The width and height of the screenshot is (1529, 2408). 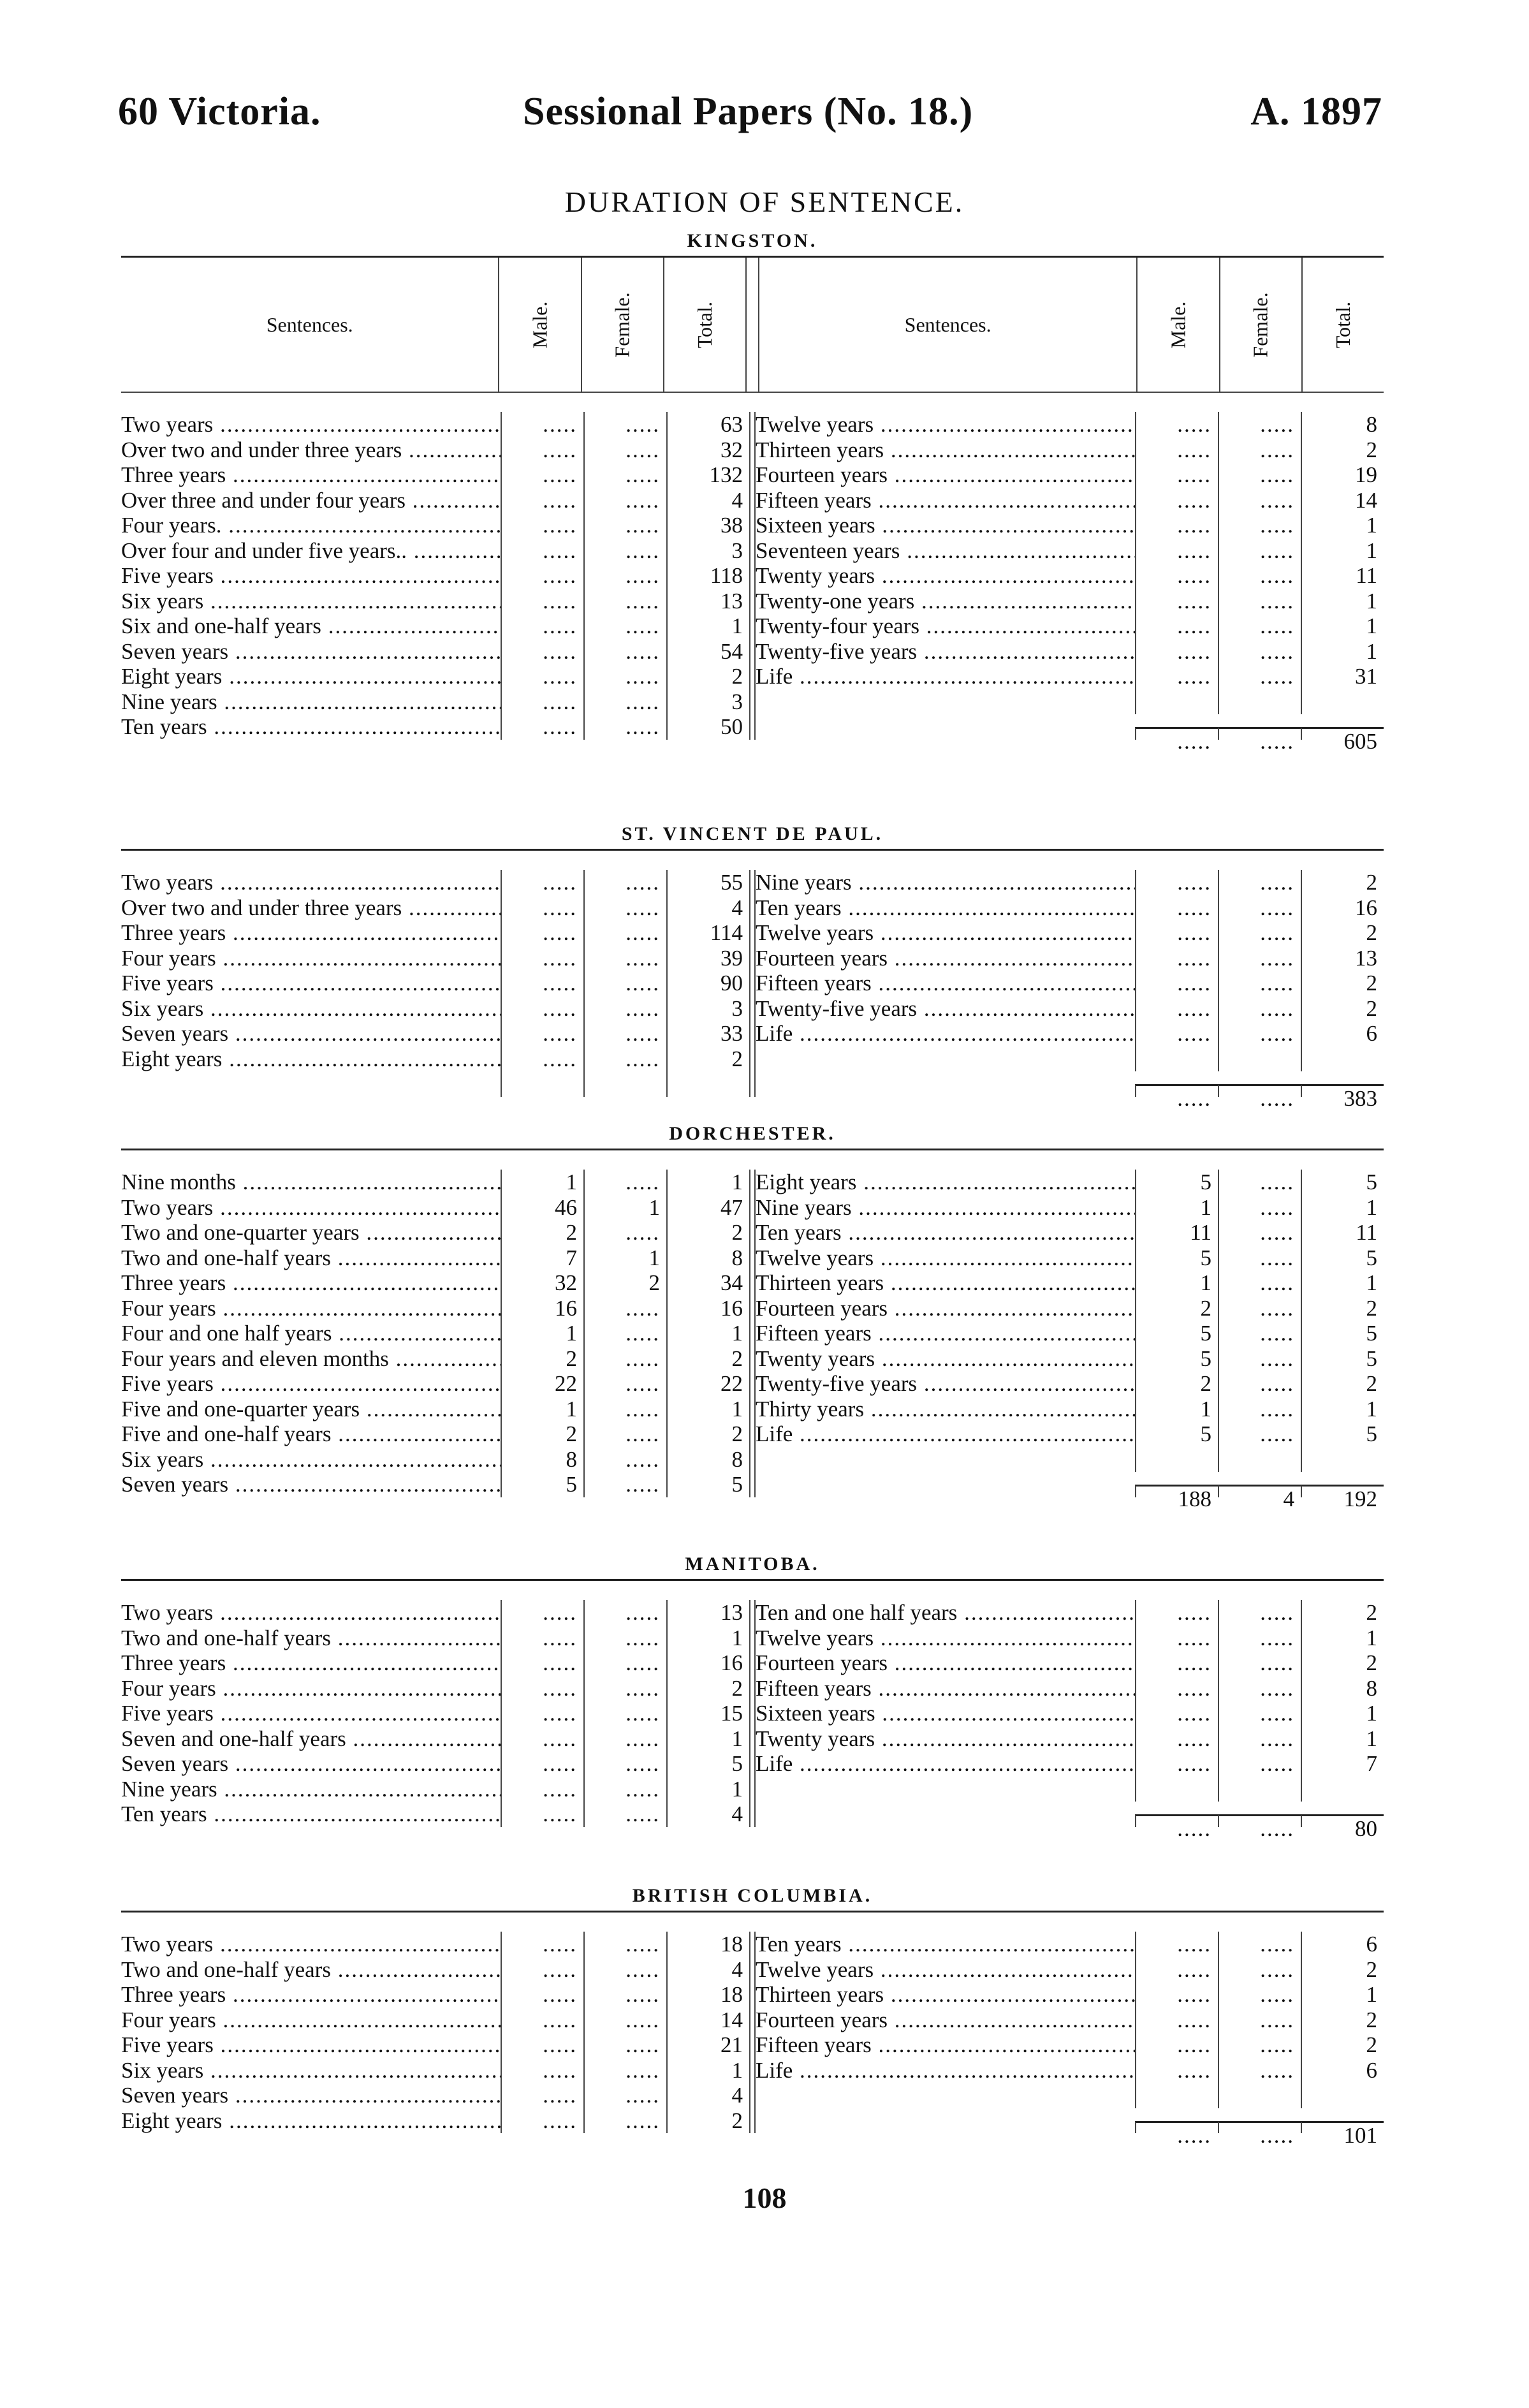 I want to click on table-row: Eight years55, so click(x=1070, y=1182).